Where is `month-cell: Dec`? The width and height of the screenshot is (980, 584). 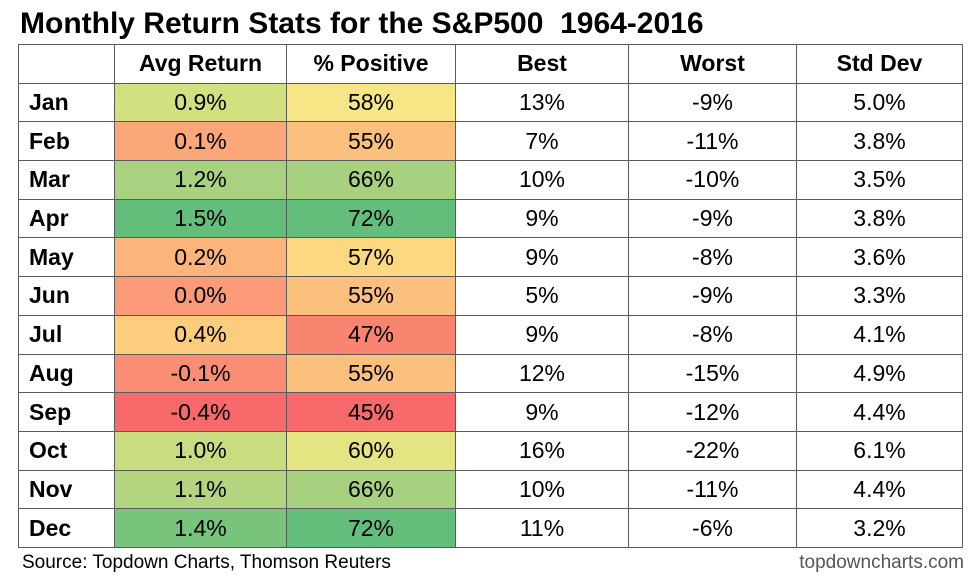
month-cell: Dec is located at coordinates (66, 528).